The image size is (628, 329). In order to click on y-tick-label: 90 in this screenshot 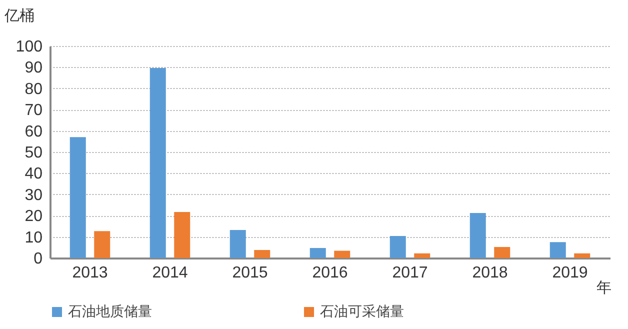, I will do `click(33, 68)`.